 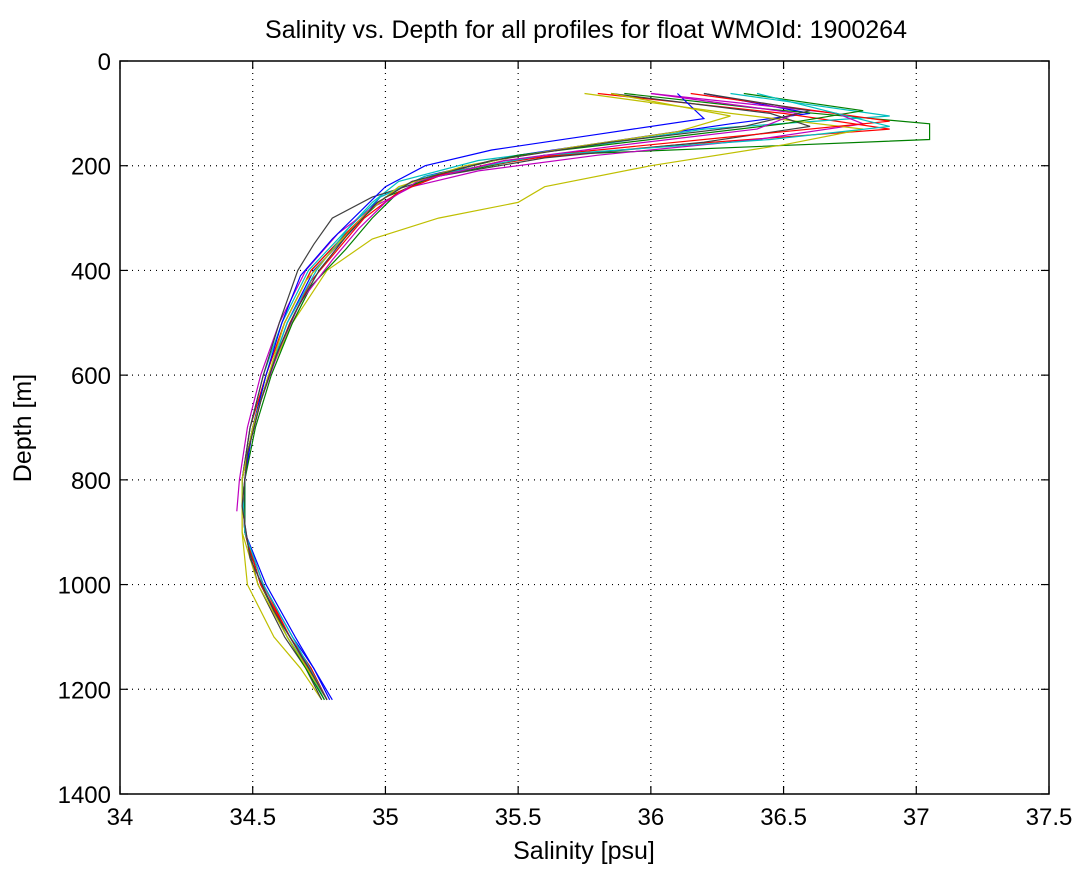 I want to click on x-tick-label: 35.5, so click(x=518, y=817).